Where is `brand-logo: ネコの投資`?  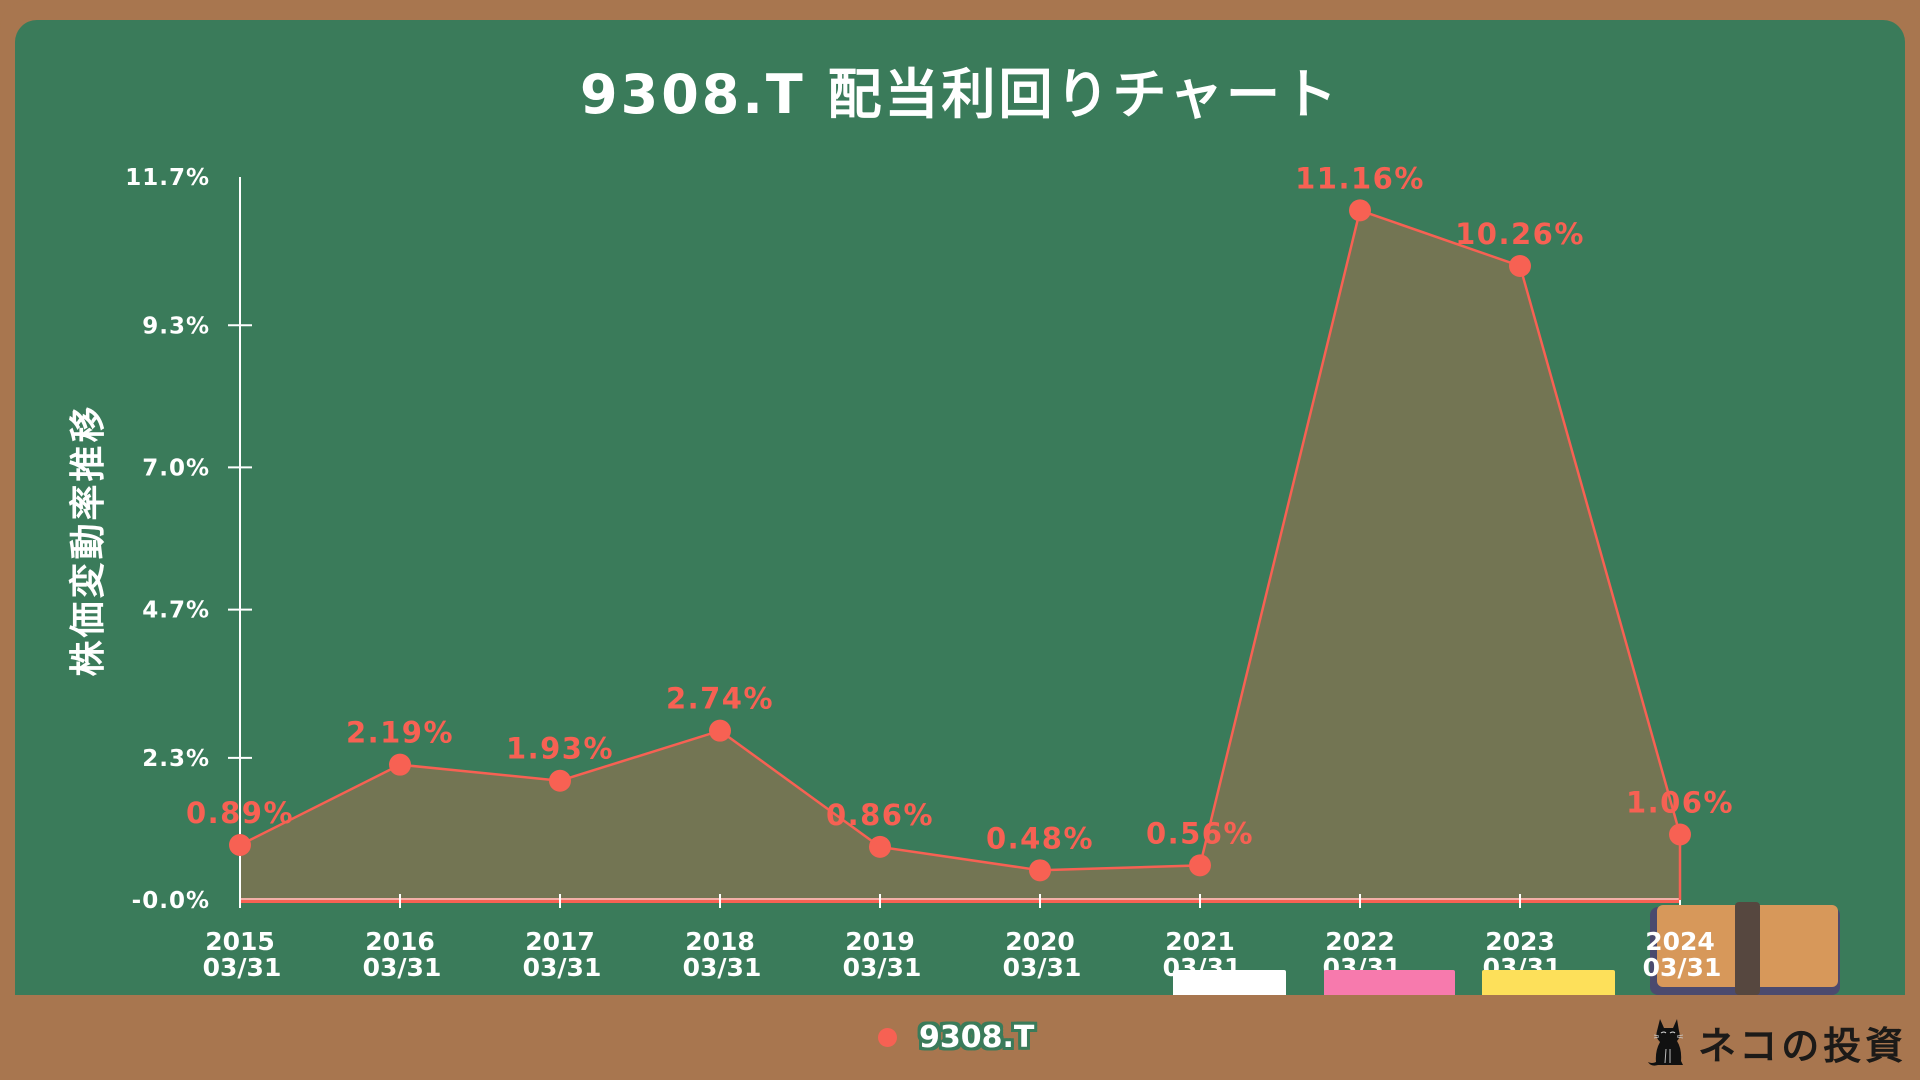
brand-logo: ネコの投資 is located at coordinates (1776, 1042).